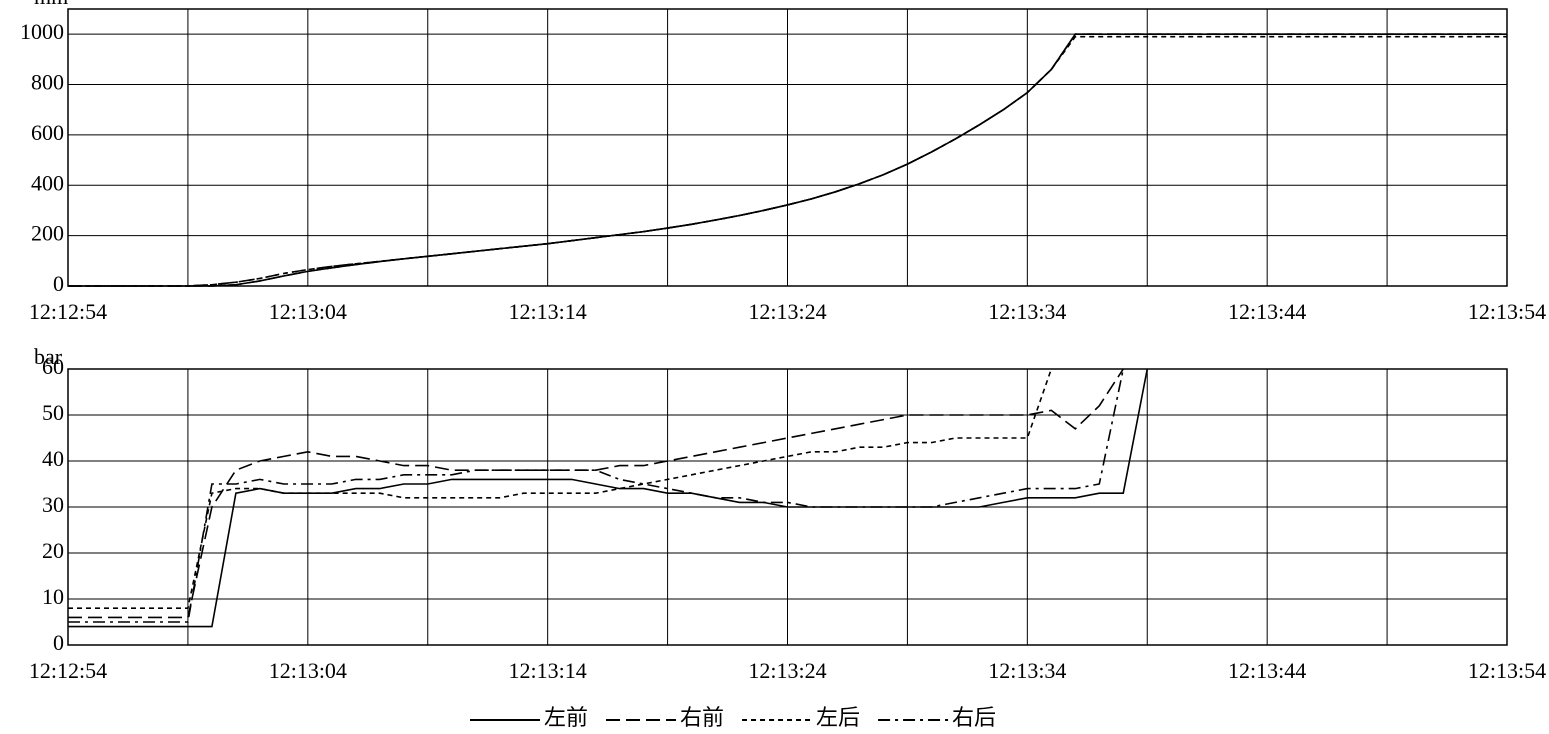 This screenshot has height=734, width=1549. I want to click on y-tick-label: 50, so click(53, 412).